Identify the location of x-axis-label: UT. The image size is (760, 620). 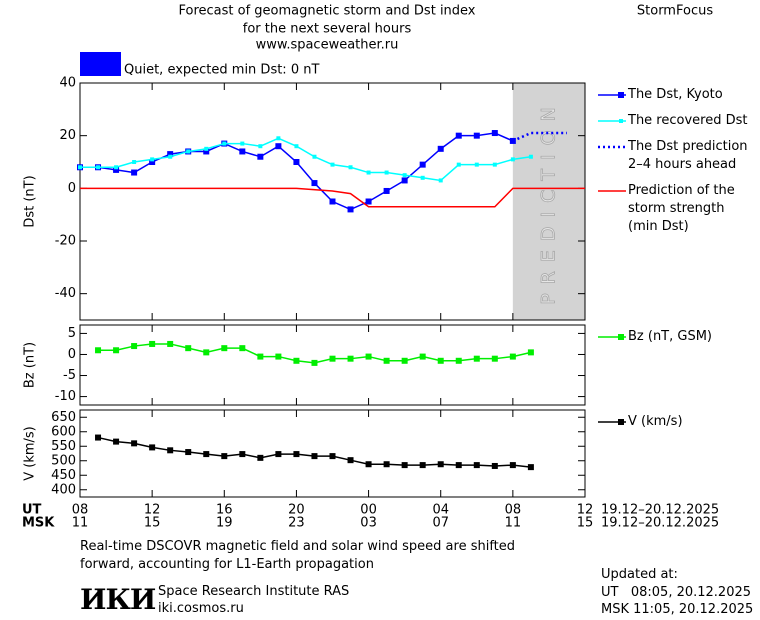
(32, 510).